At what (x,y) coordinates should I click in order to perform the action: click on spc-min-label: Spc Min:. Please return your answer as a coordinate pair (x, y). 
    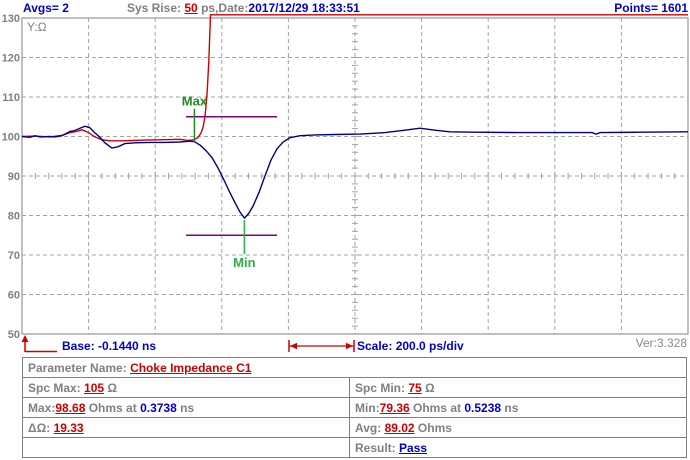
    Looking at the image, I should click on (382, 387).